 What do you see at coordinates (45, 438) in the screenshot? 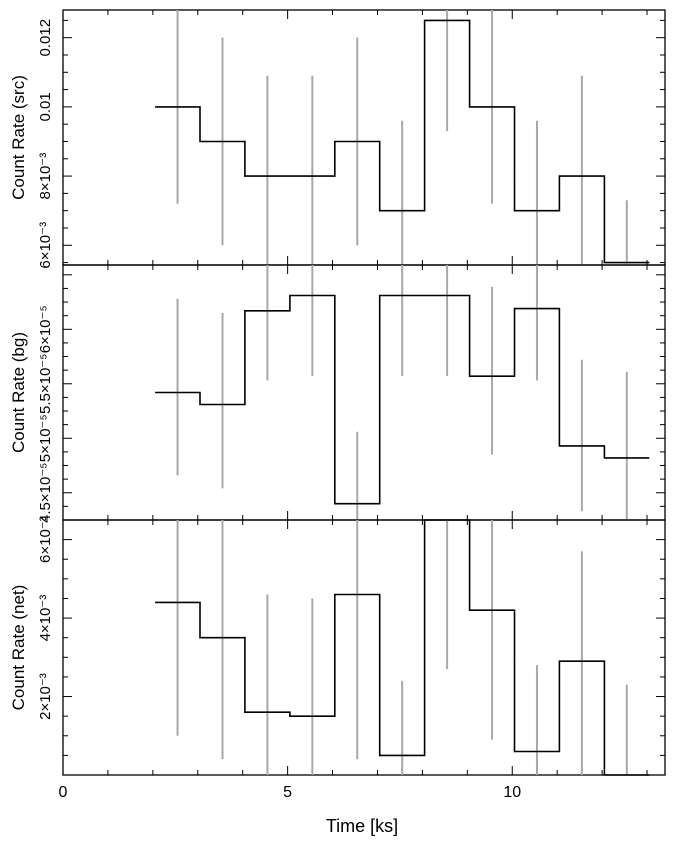
I see `y-tick-label-bg: 5×10⁻⁵` at bounding box center [45, 438].